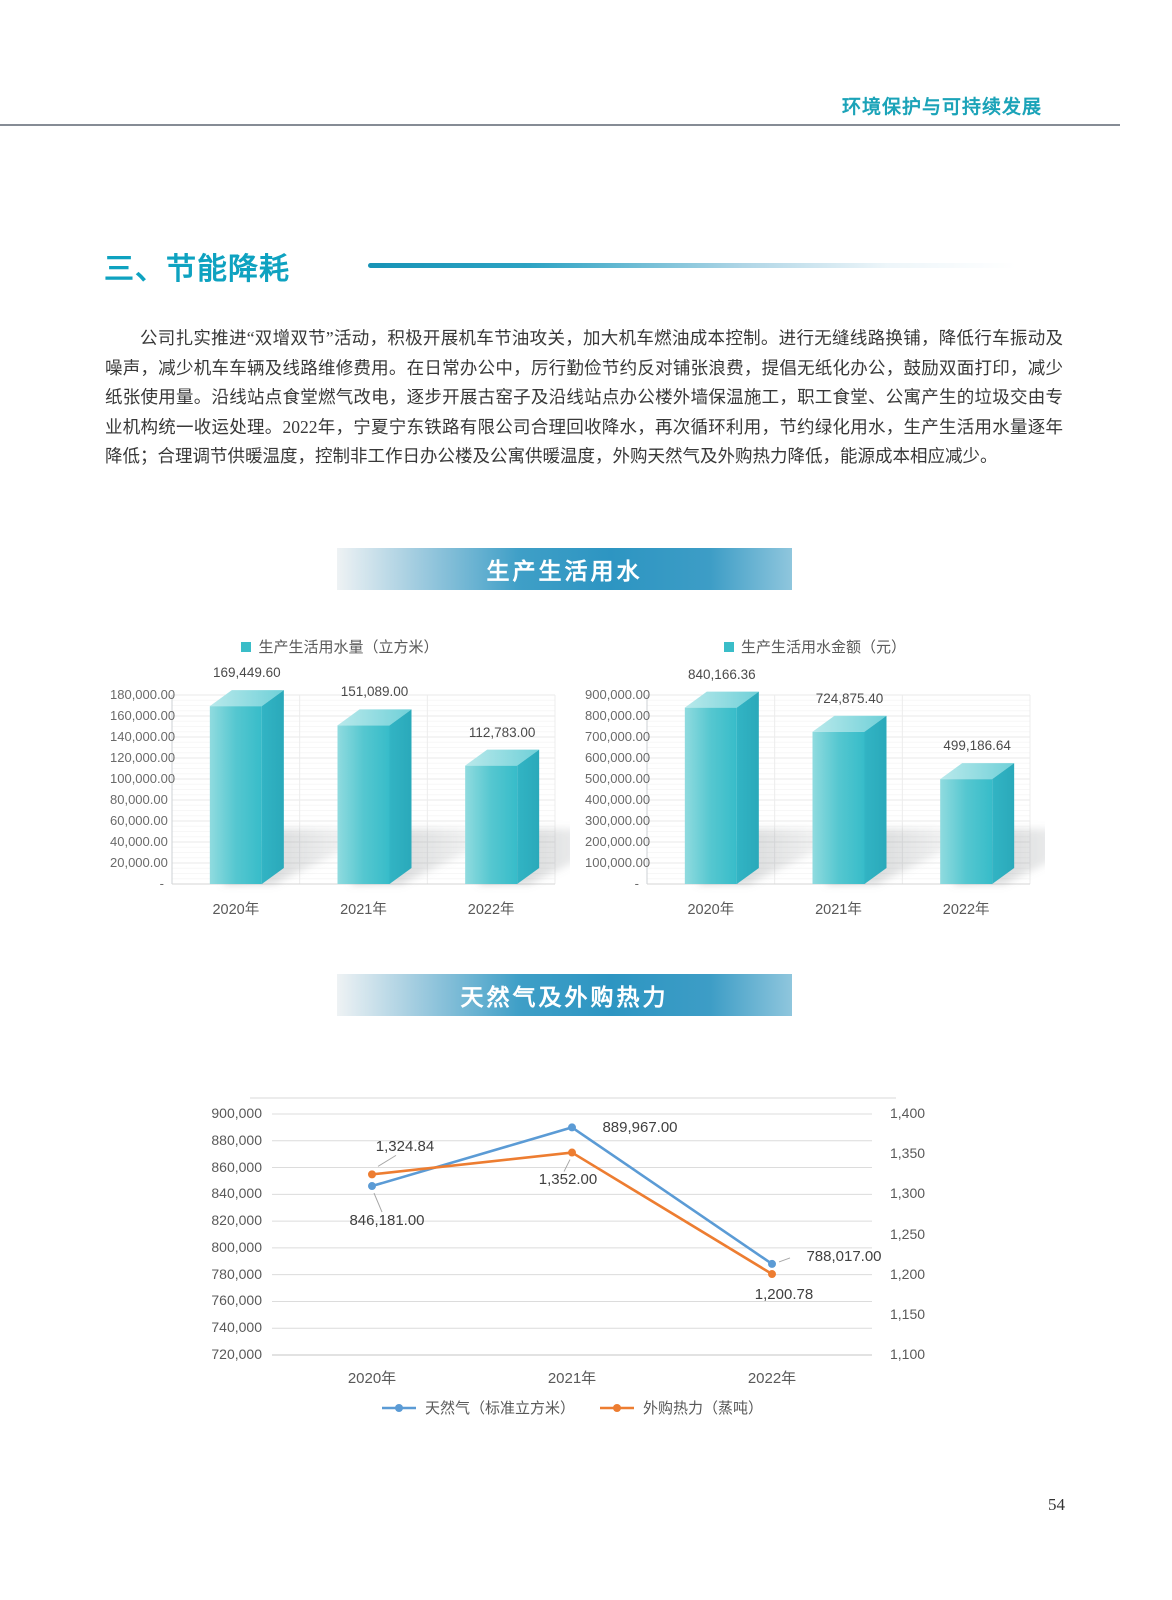 This screenshot has width=1172, height=1600. Describe the element at coordinates (703, 1409) in the screenshot. I see `legend-label: 外购热力（蒸吨）` at that location.